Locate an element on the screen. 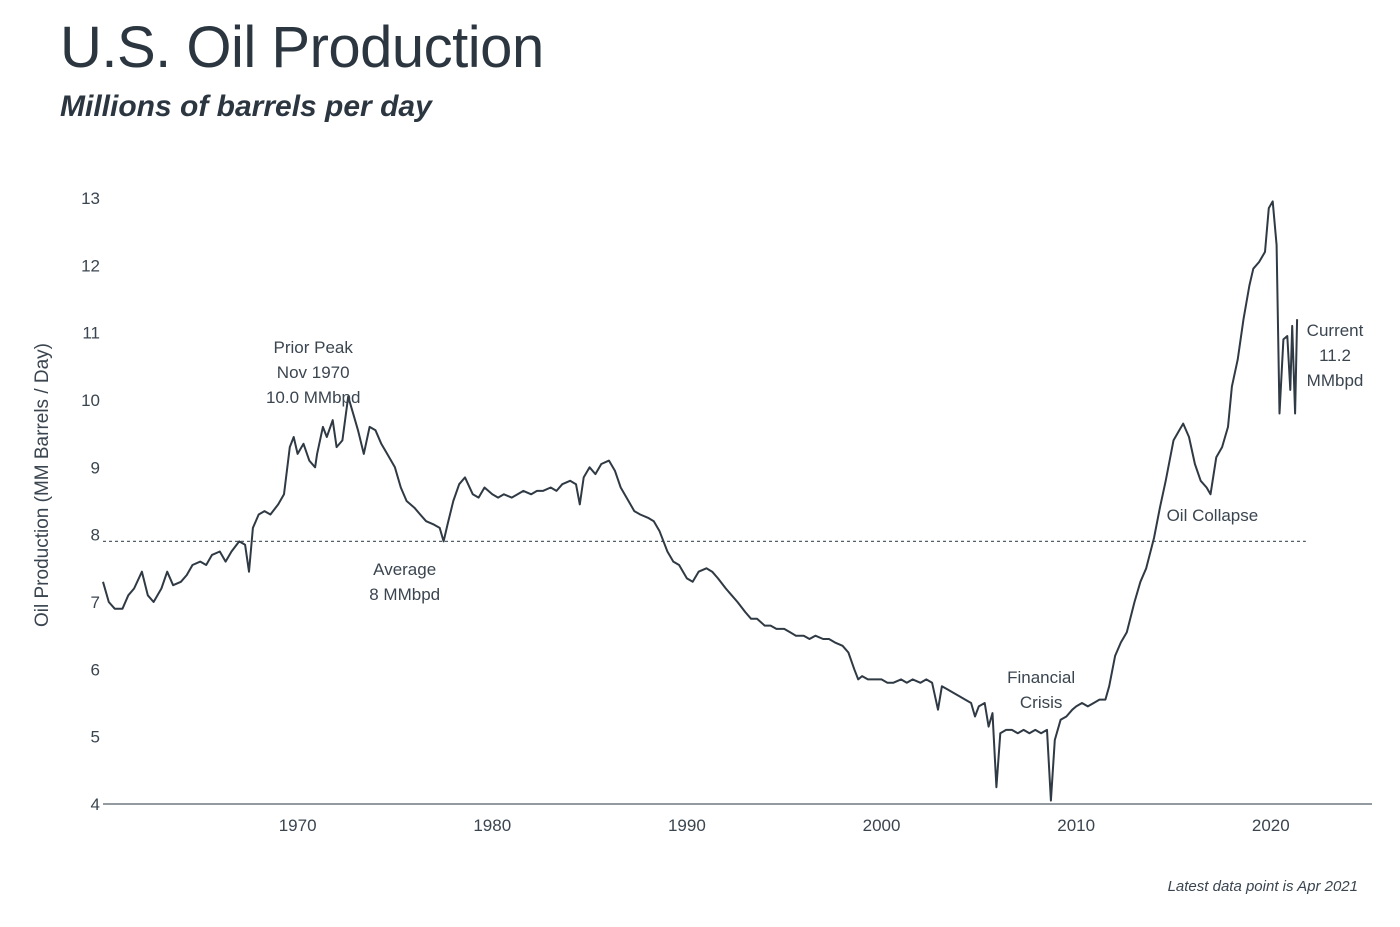  y-tick-label: 4 is located at coordinates (95, 804).